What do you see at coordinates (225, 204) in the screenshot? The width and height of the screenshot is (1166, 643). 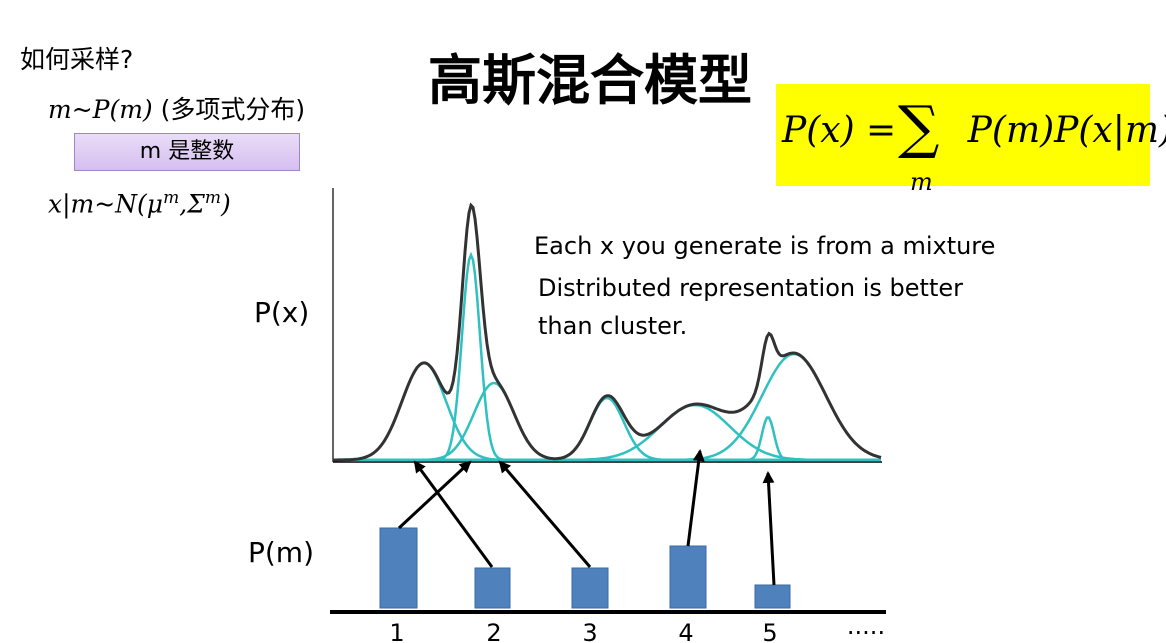 I see `gaussian-suffix: )` at bounding box center [225, 204].